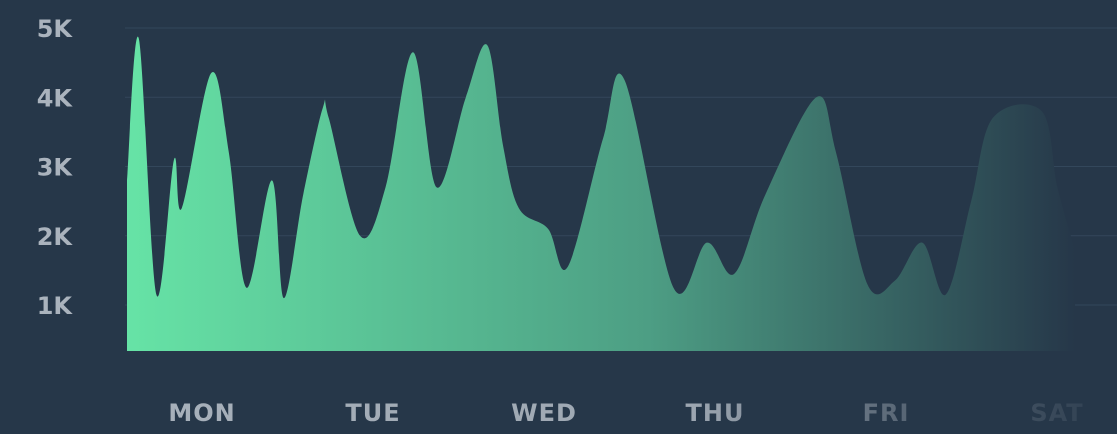 Image resolution: width=1117 pixels, height=434 pixels. I want to click on x-tick-label-fri: FRI, so click(886, 413).